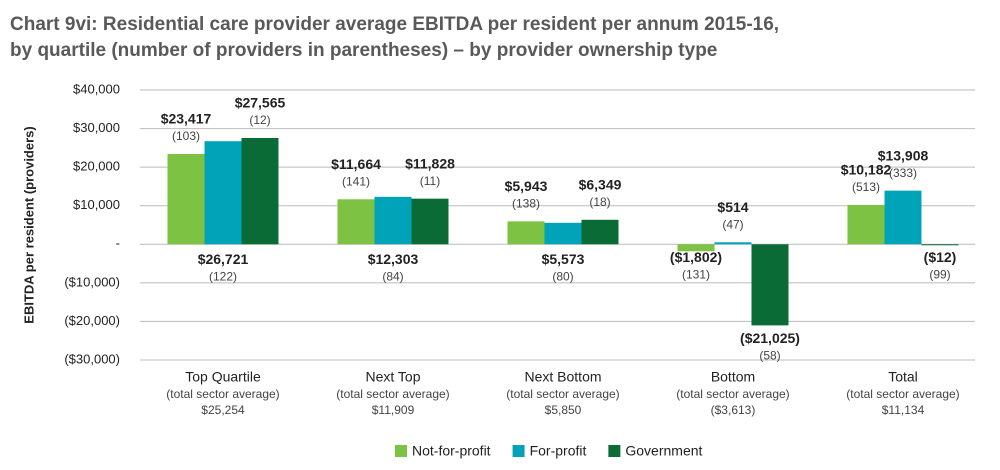 Image resolution: width=1000 pixels, height=470 pixels. Describe the element at coordinates (696, 257) in the screenshot. I see `value-label: ($1,802)` at that location.